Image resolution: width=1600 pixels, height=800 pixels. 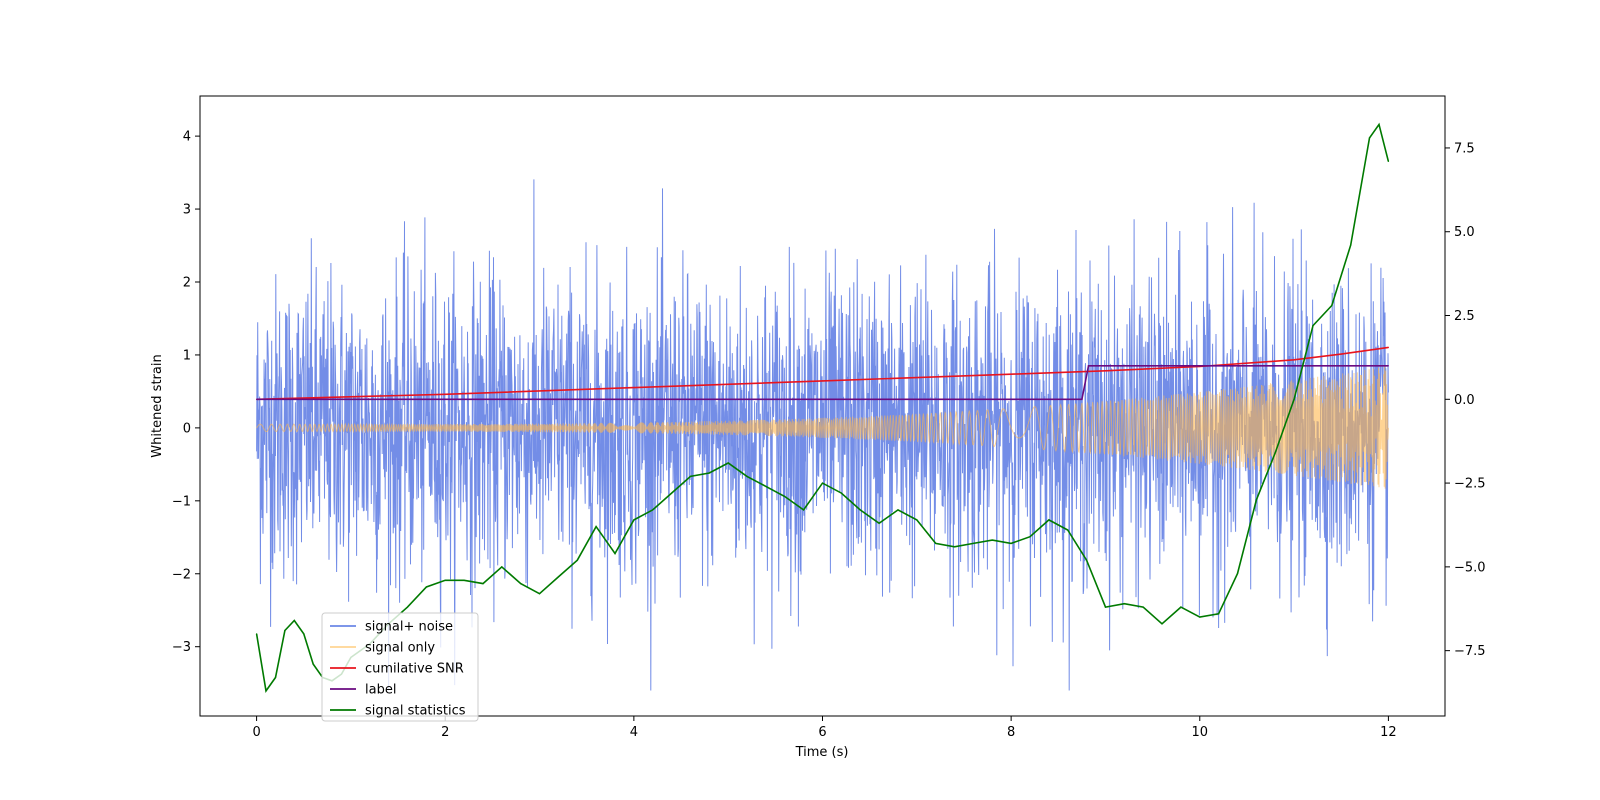 What do you see at coordinates (409, 627) in the screenshot?
I see `legend-label: signal+ noise` at bounding box center [409, 627].